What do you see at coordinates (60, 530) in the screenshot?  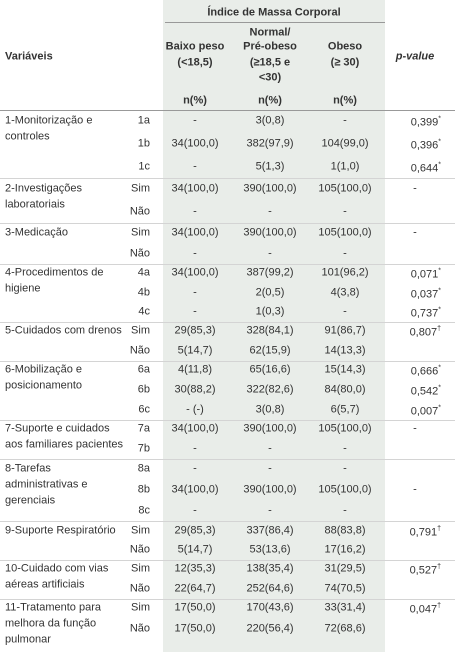 I see `variable-label: 9-Suporte Respiratório` at bounding box center [60, 530].